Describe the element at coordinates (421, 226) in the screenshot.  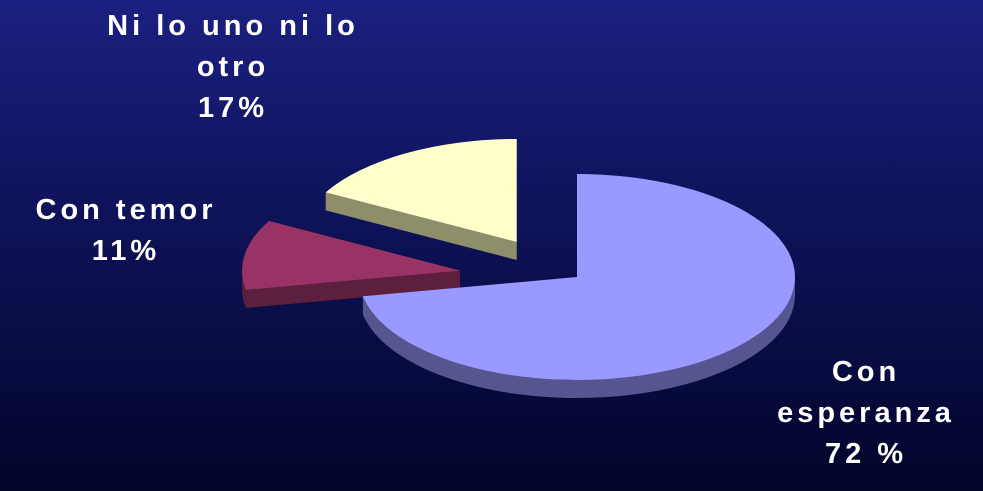
I see `pie-slice-wall-ni-lo-uno-ni-lo-otro-start` at that location.